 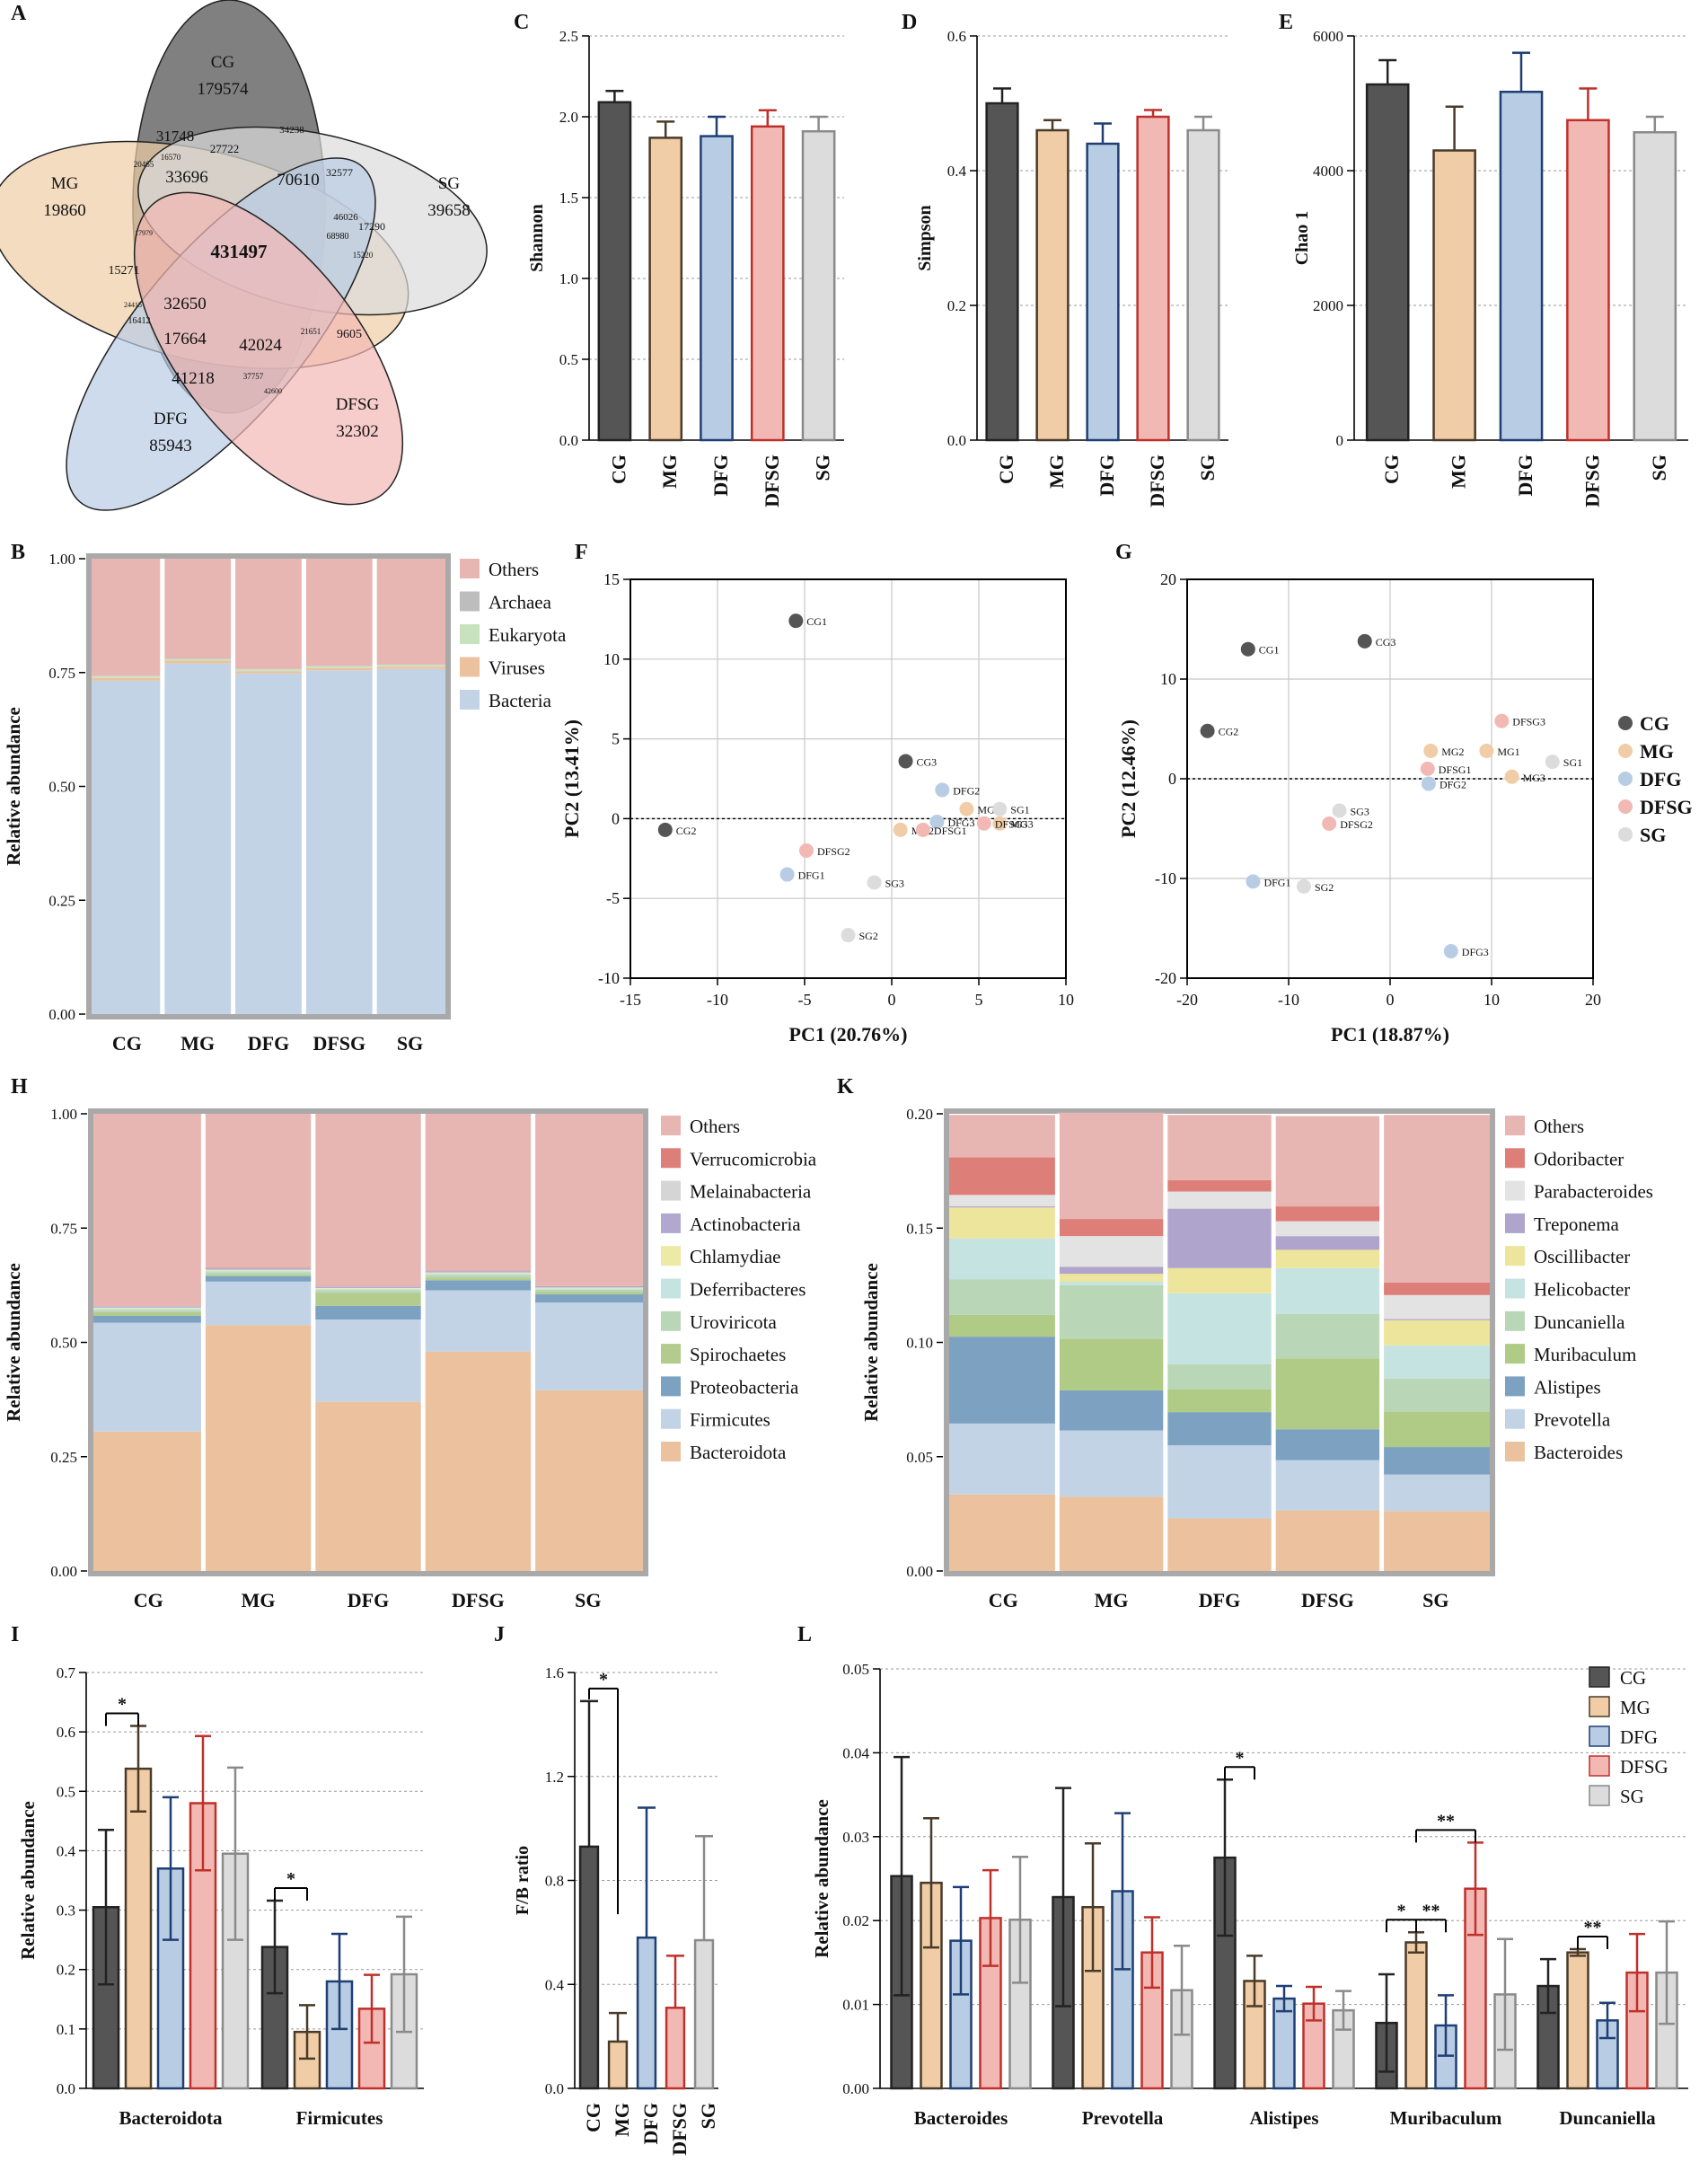 I want to click on panel-letter-L: L, so click(x=804, y=1634).